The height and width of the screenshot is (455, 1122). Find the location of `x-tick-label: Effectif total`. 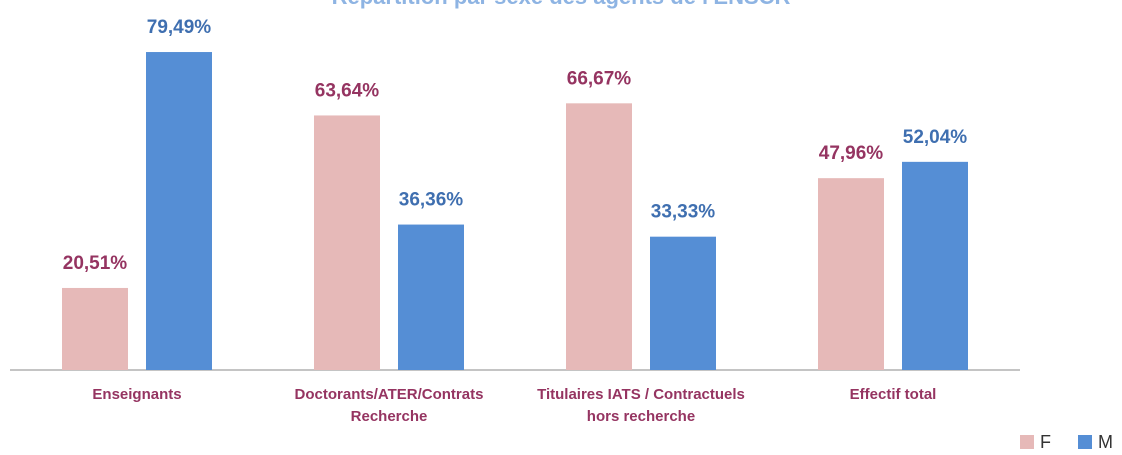

x-tick-label: Effectif total is located at coordinates (893, 394).